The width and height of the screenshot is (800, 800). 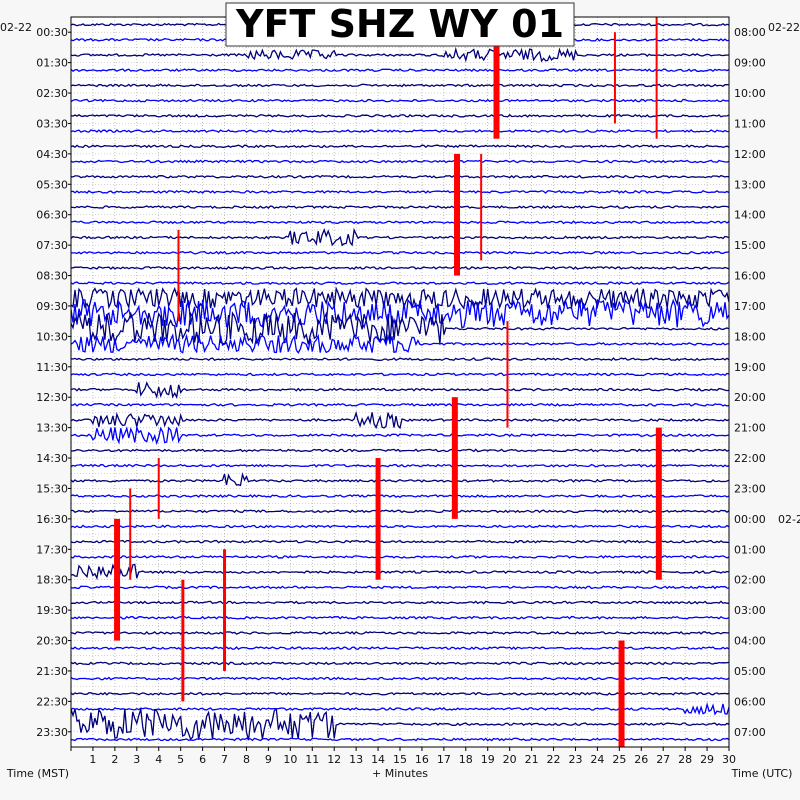 What do you see at coordinates (52, 549) in the screenshot?
I see `left-time-label: 17:30` at bounding box center [52, 549].